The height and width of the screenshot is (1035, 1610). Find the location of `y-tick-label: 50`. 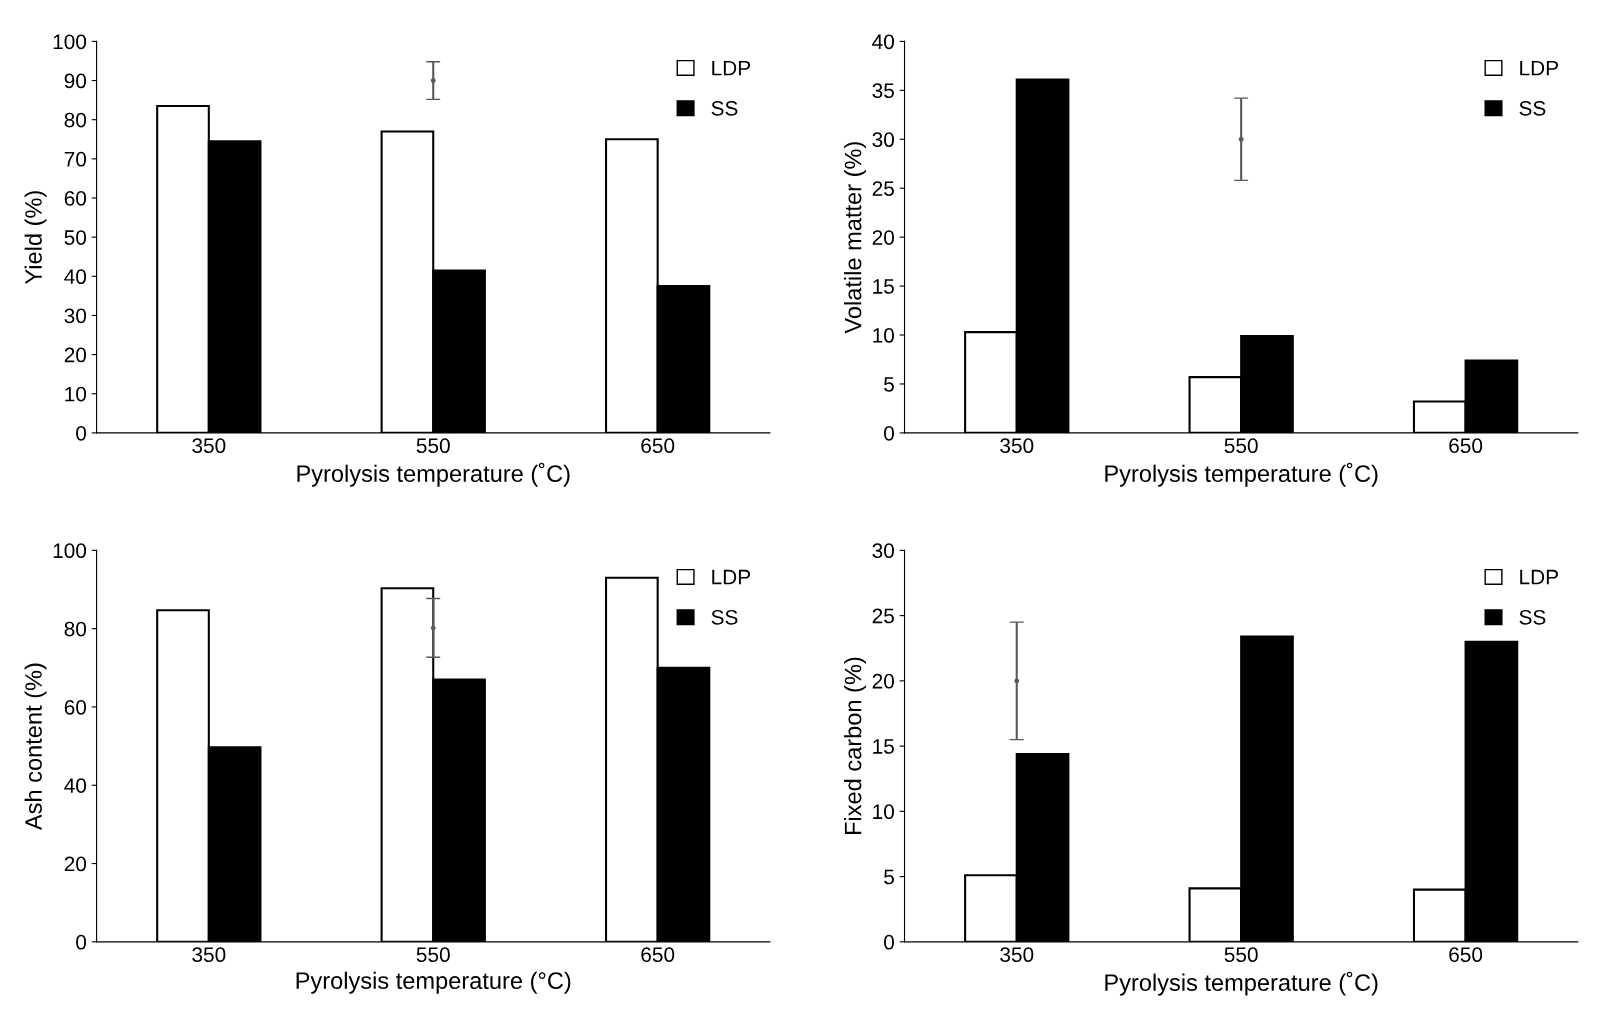

y-tick-label: 50 is located at coordinates (75, 237).